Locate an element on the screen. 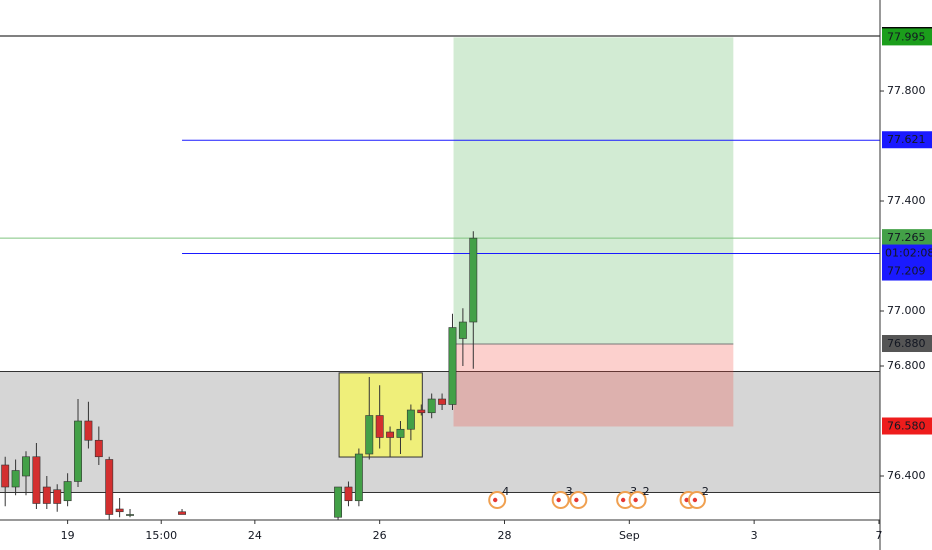  event-label: 4 is located at coordinates (505, 491).